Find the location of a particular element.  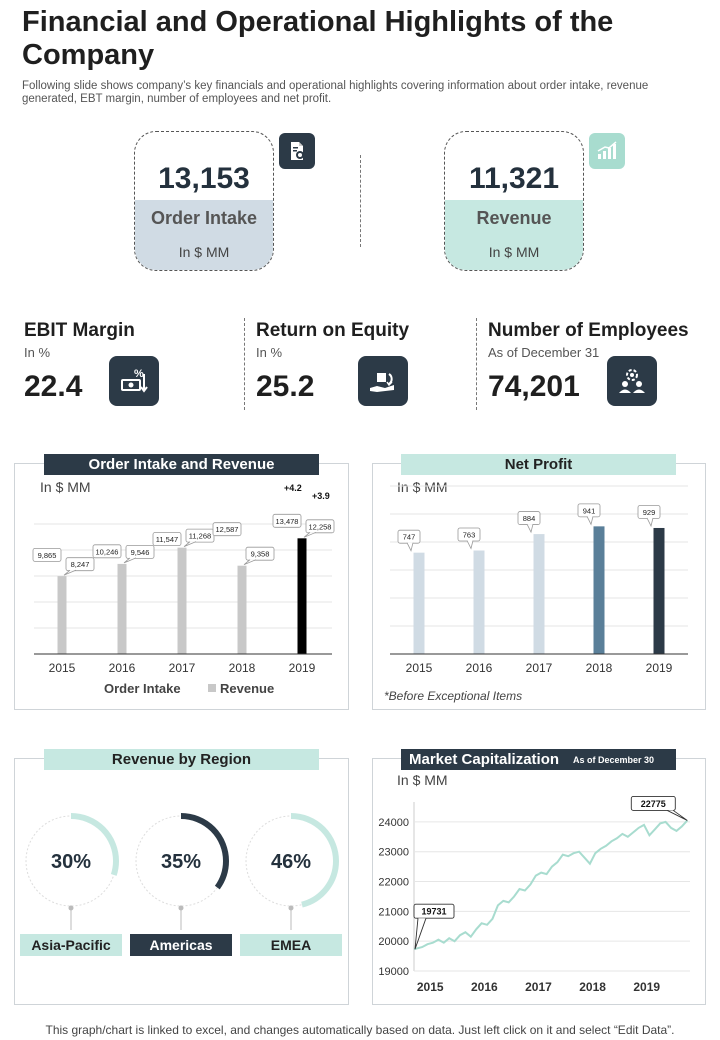

bar-growth-icon is located at coordinates (607, 151).